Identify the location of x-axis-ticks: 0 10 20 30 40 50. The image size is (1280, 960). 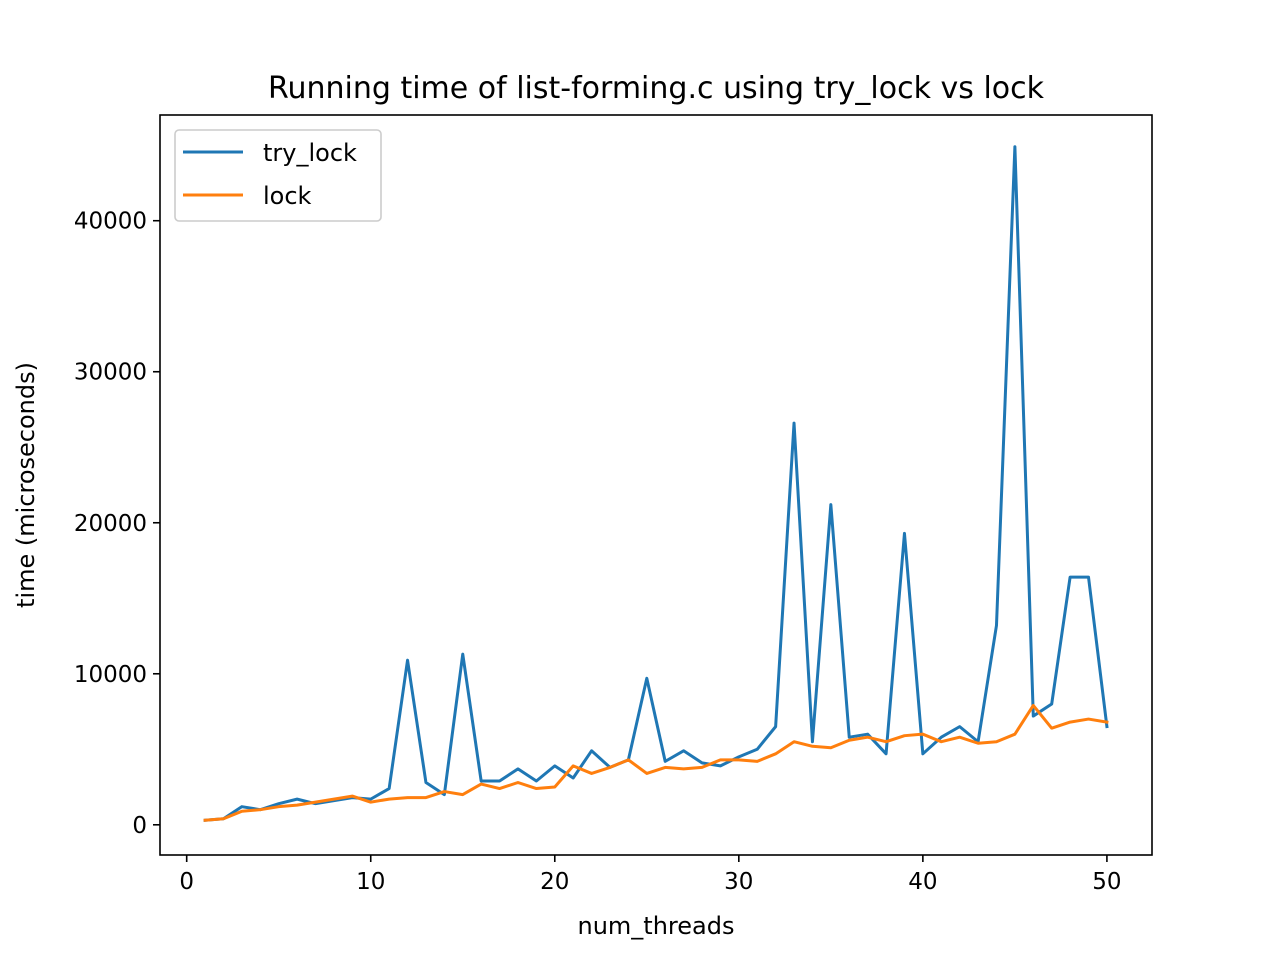
(650, 875).